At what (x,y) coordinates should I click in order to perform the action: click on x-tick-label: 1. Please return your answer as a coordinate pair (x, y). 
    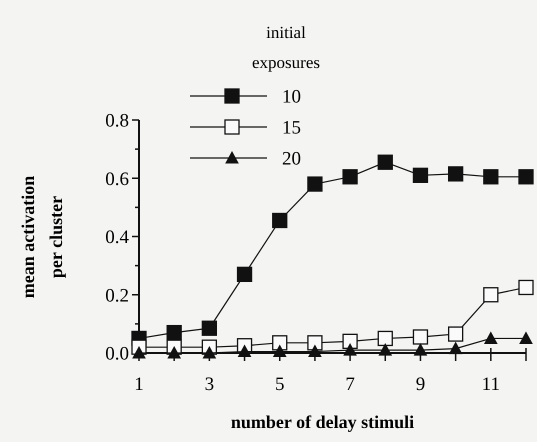
    Looking at the image, I should click on (139, 384).